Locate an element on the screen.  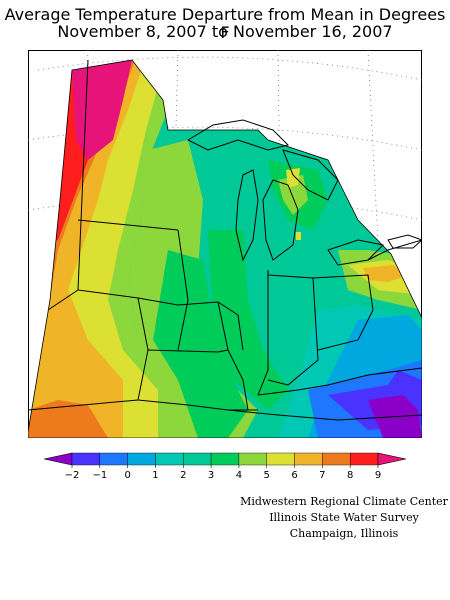
legend-tick-label: 8 is located at coordinates (350, 475).